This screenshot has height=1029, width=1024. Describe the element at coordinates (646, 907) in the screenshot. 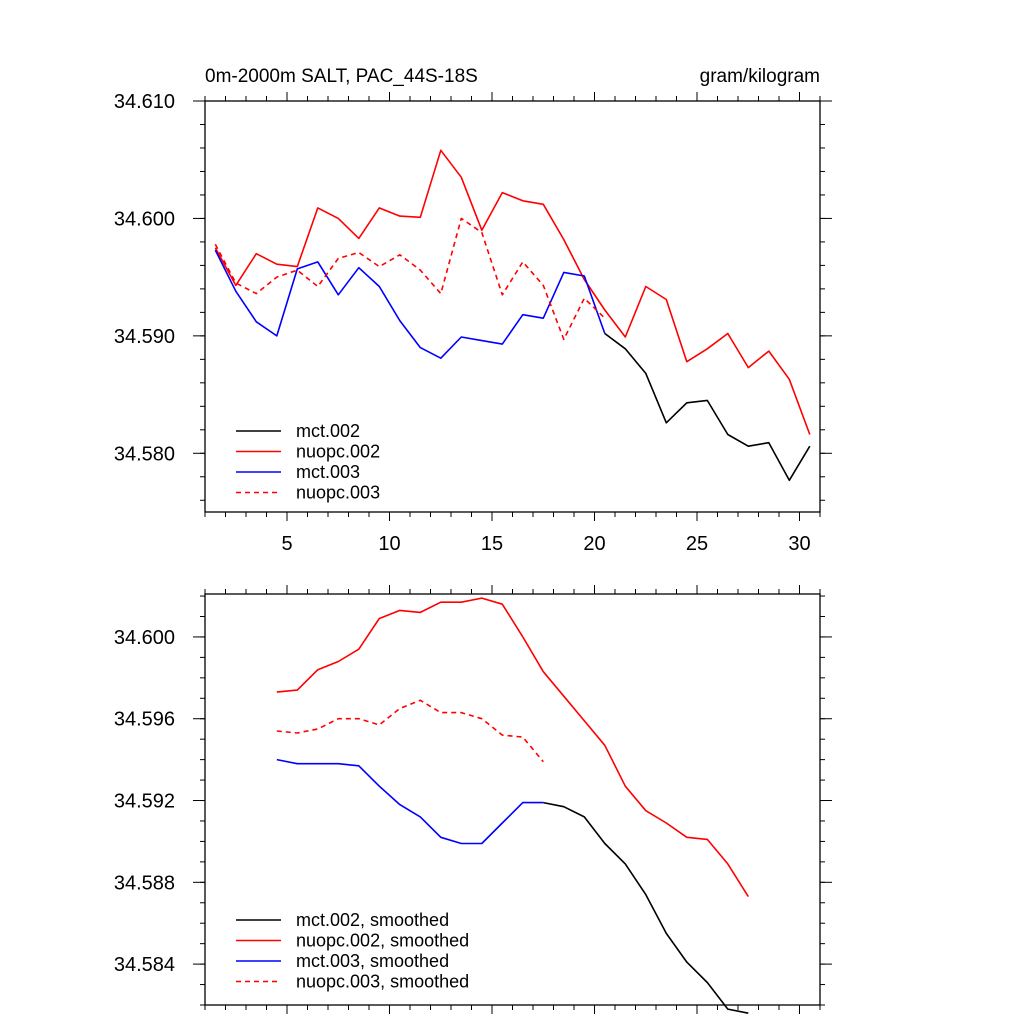

I see `series-line-mct-002-smoothed` at that location.